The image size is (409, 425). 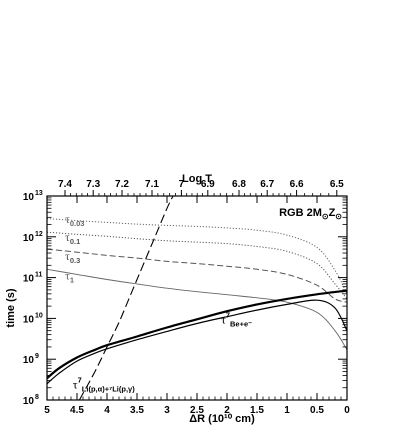 I want to click on top-tick-label: 7.1, so click(x=152, y=184).